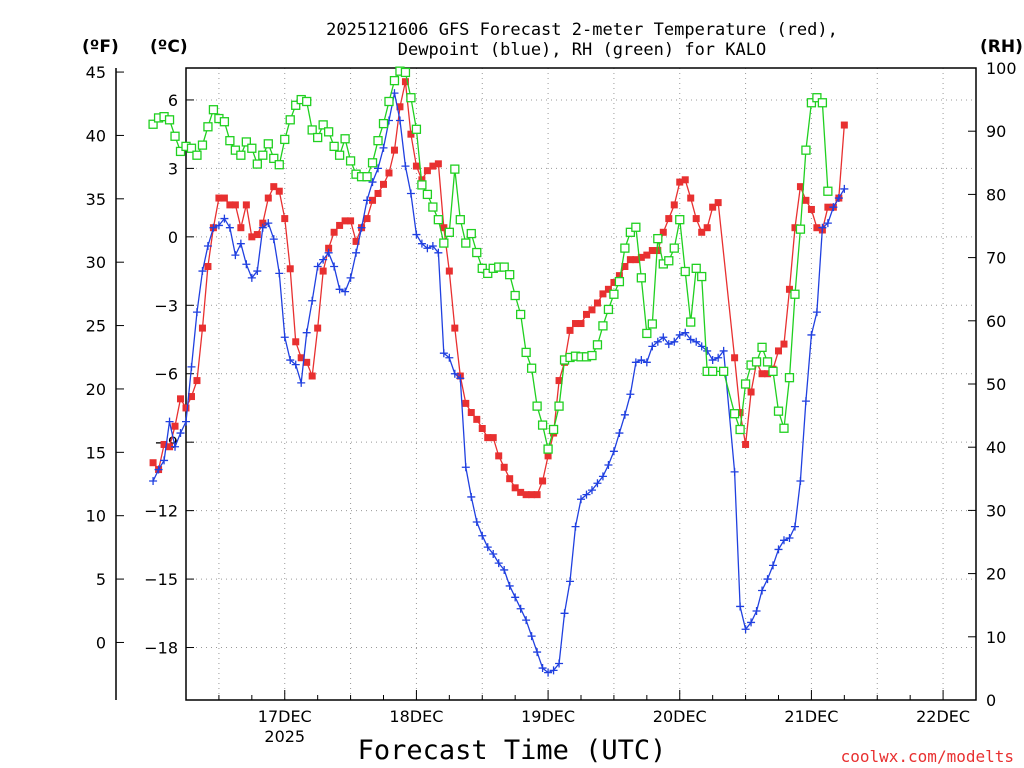  Describe the element at coordinates (161, 579) in the screenshot. I see `celsius-tick-label: −15` at that location.